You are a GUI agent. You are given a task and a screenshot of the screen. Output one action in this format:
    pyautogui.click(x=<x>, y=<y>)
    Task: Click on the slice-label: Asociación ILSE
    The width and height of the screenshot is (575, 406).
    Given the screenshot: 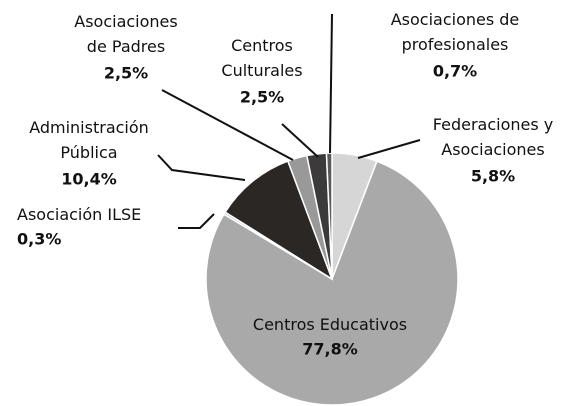 What is the action you would take?
    pyautogui.click(x=79, y=214)
    